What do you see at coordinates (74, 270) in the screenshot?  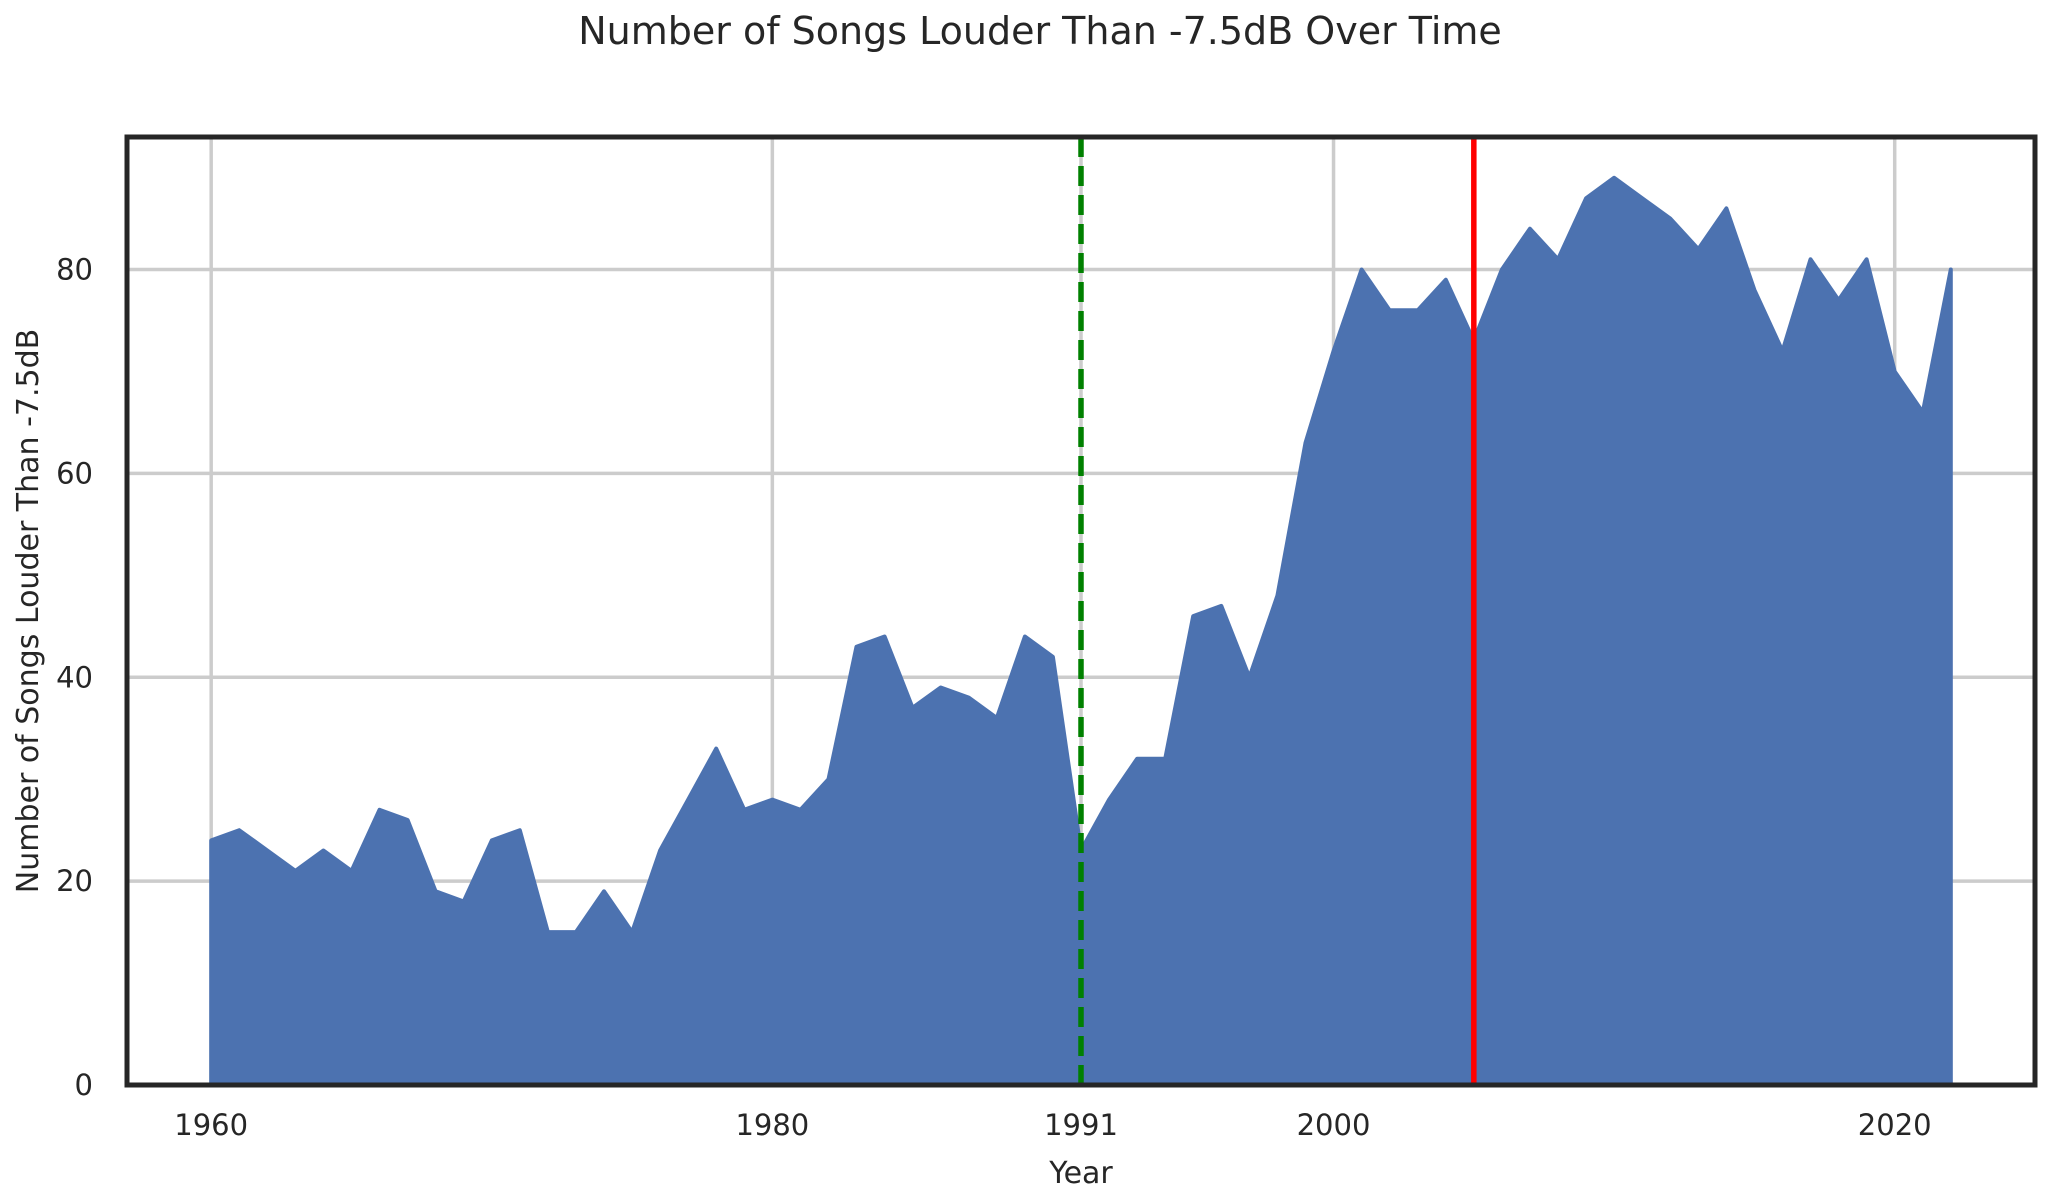 I see `y-tick-label: 80` at bounding box center [74, 270].